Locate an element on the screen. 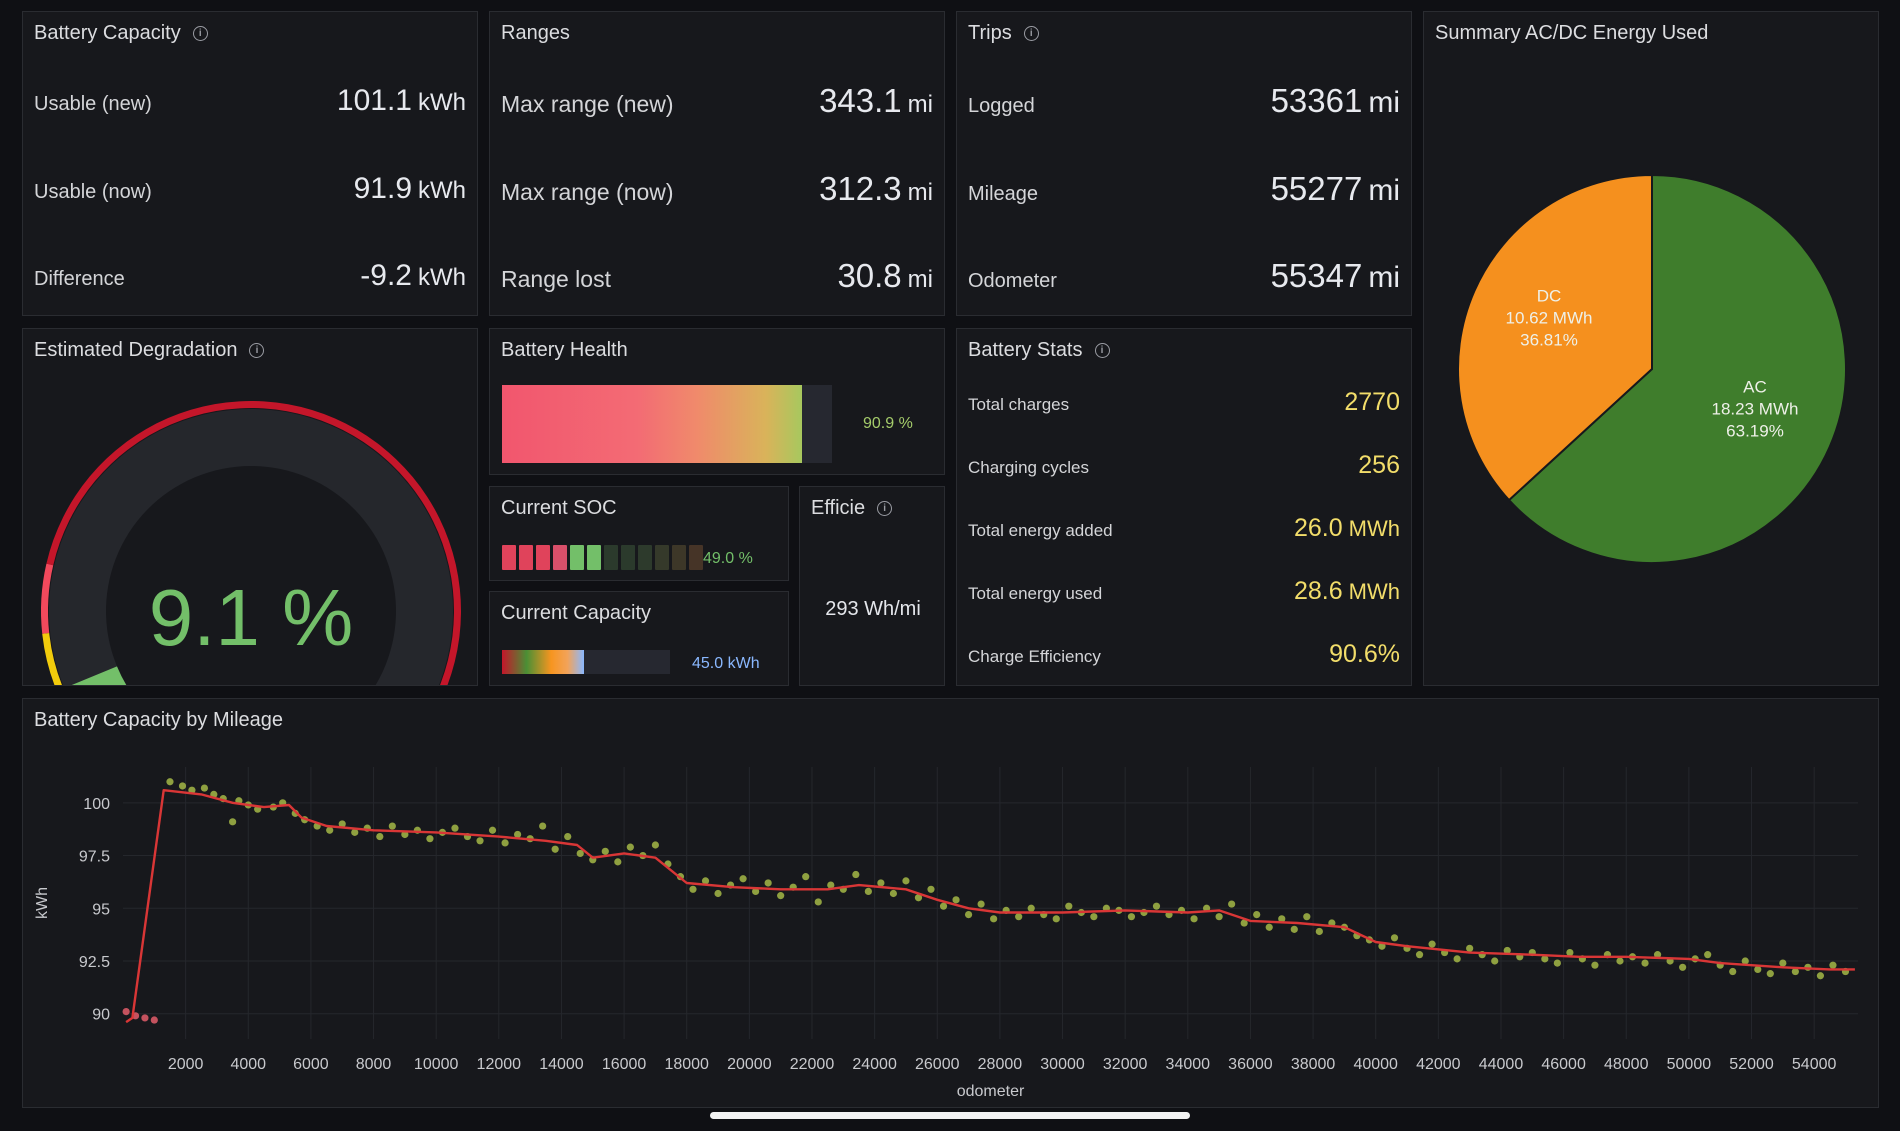 The width and height of the screenshot is (1900, 1131). x-tick-label: 18000 is located at coordinates (686, 1064).